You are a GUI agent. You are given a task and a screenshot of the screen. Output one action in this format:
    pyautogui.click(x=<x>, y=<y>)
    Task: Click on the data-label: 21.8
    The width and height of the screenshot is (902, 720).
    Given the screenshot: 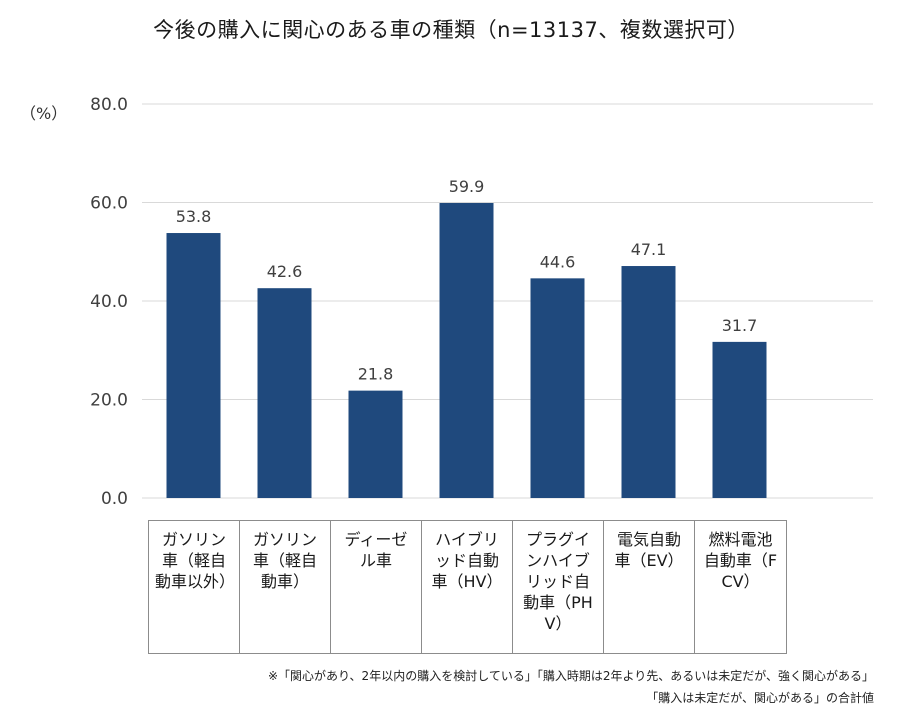 What is the action you would take?
    pyautogui.click(x=376, y=374)
    